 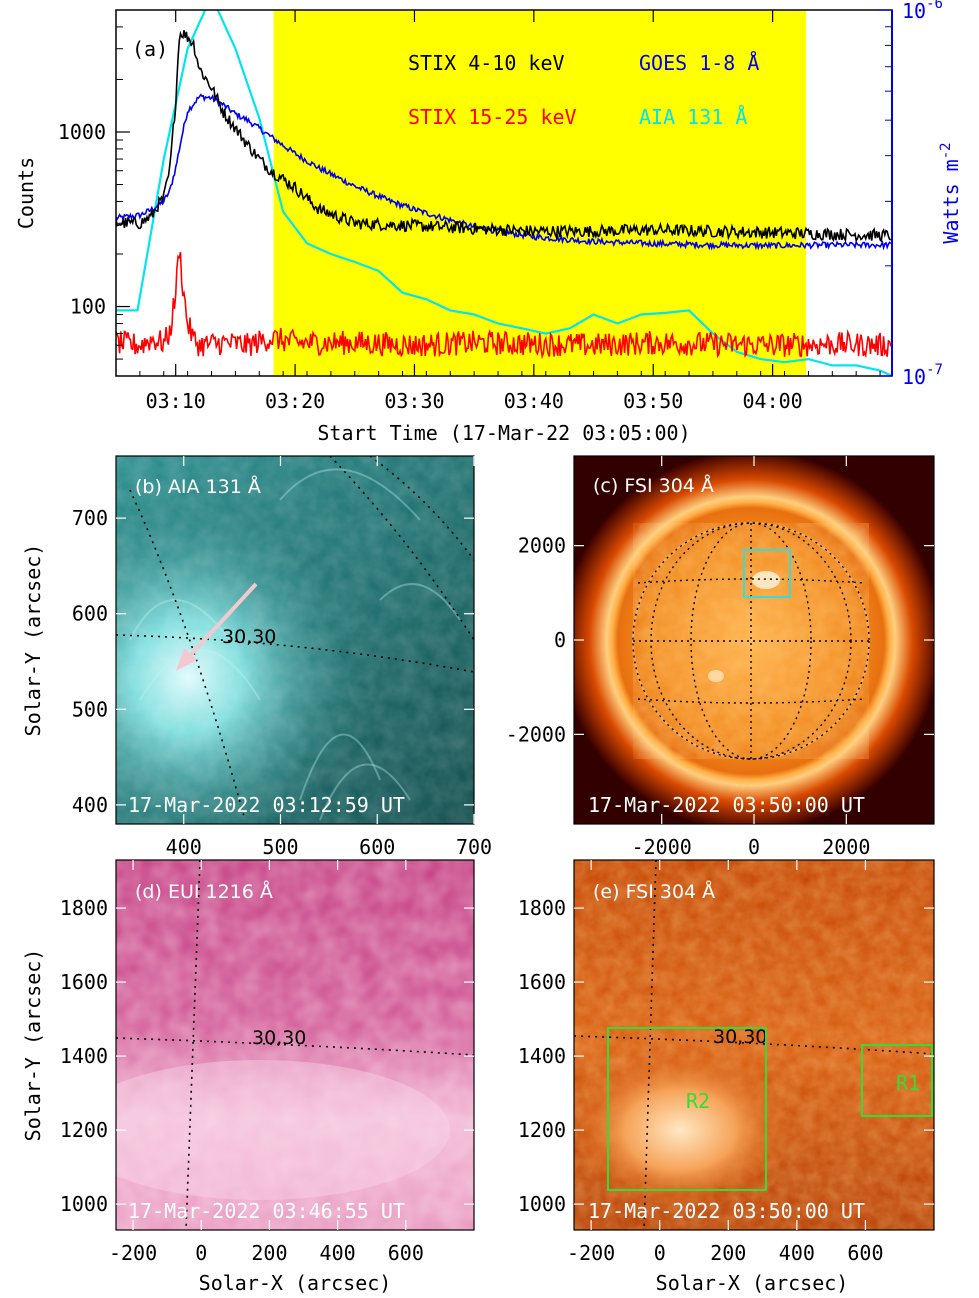 I want to click on region-r2-box, so click(x=687, y=1109).